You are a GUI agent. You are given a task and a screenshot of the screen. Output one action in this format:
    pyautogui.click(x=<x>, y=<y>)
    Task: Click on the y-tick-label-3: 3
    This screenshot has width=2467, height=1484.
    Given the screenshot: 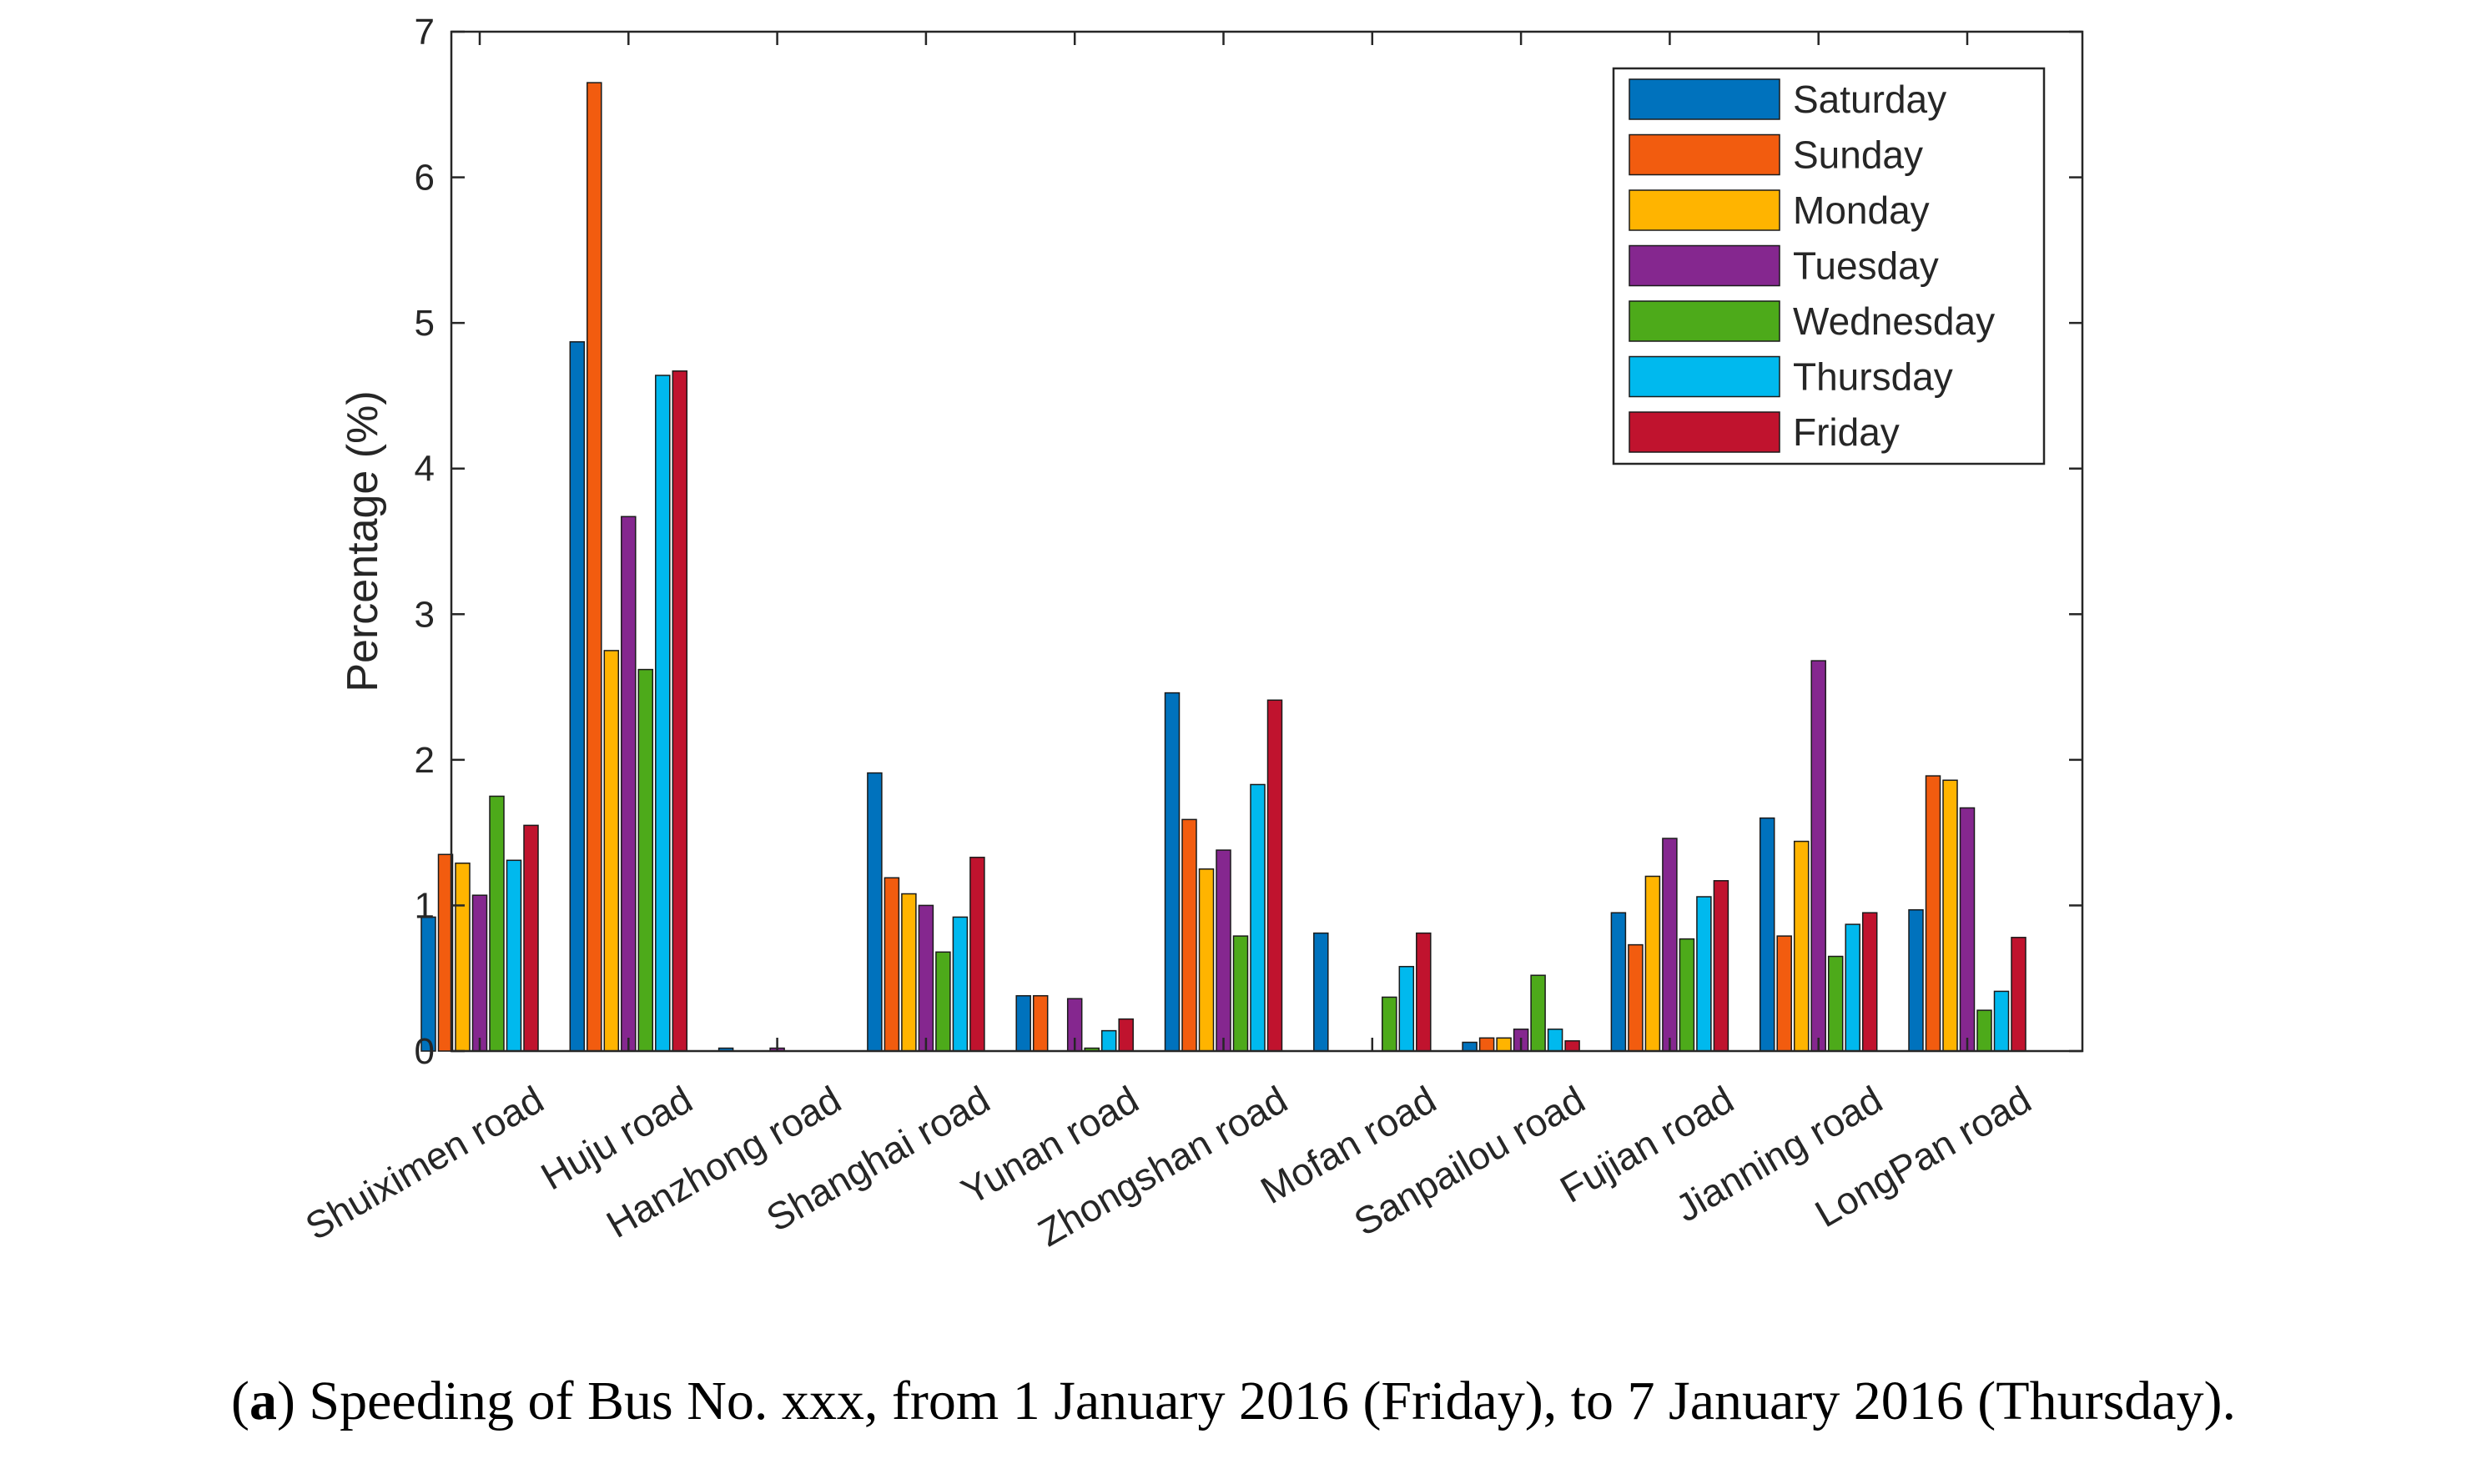 What is the action you would take?
    pyautogui.click(x=425, y=614)
    